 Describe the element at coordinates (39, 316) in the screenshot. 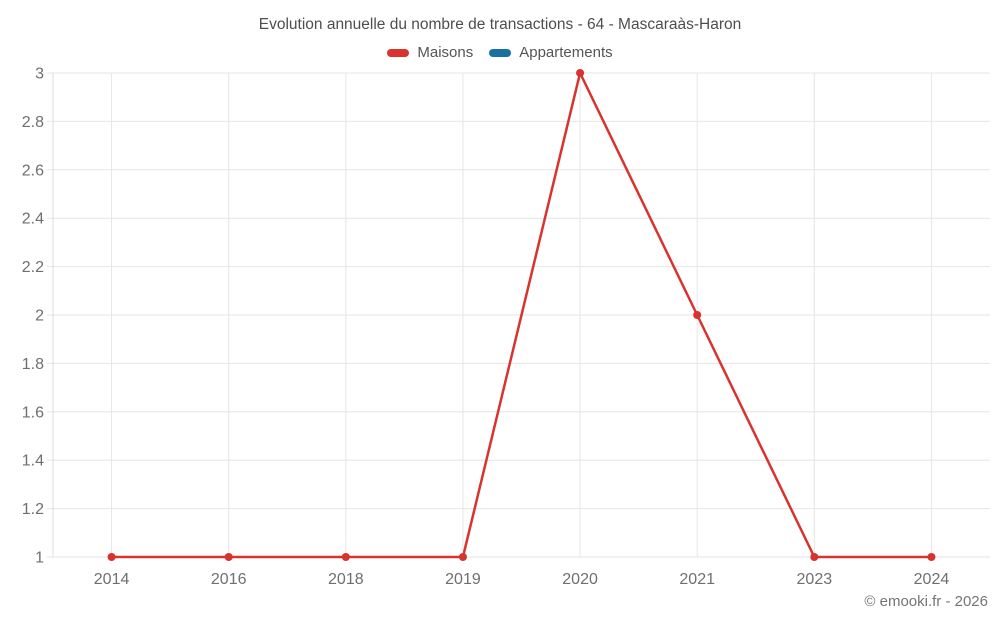

I see `y-tick-label: 2` at that location.